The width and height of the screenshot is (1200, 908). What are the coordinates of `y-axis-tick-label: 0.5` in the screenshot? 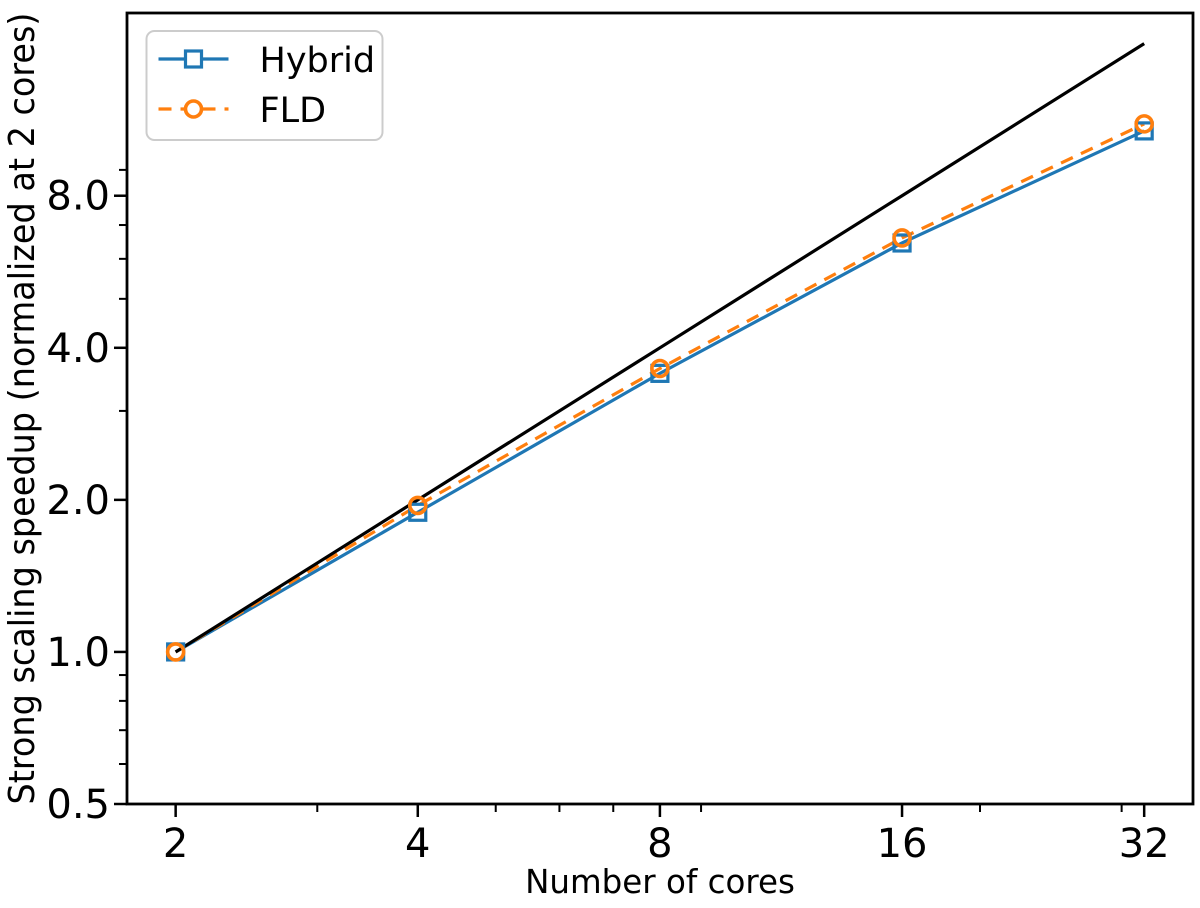 It's located at (78, 805).